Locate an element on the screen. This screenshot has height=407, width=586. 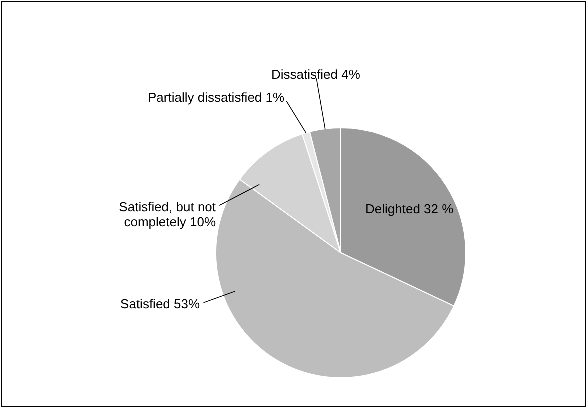
slice-label: Satisfied, but not completely 10% is located at coordinates (167, 215).